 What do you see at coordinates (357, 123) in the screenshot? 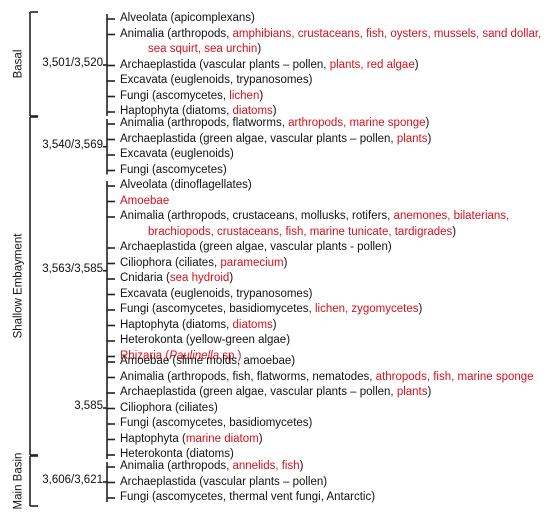
I see `highlighted-taxa-text: arthropods, marine sponge` at bounding box center [357, 123].